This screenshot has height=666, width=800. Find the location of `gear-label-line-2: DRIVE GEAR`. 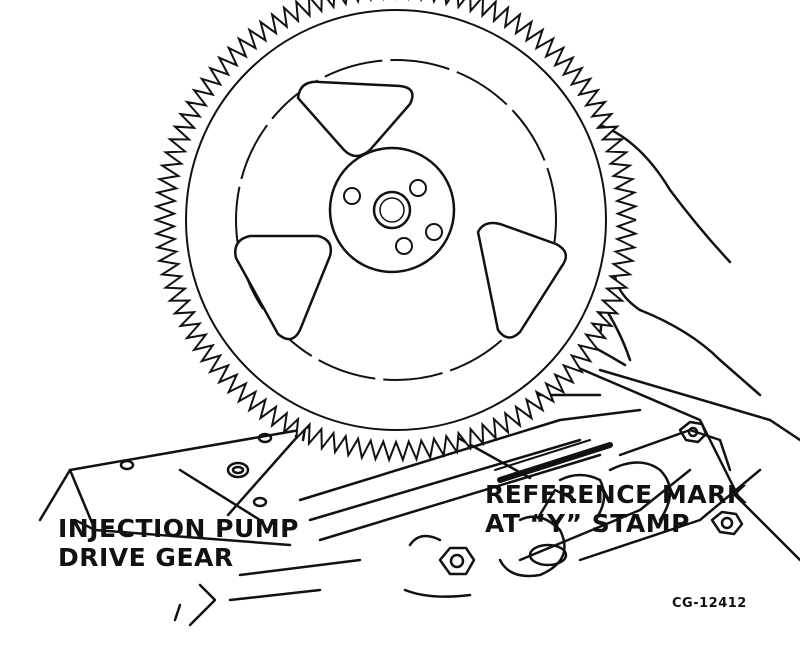

gear-label-line-2: DRIVE GEAR is located at coordinates (146, 557).